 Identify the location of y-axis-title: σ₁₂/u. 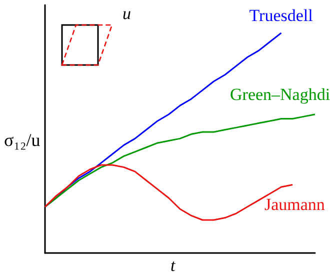
(22, 140).